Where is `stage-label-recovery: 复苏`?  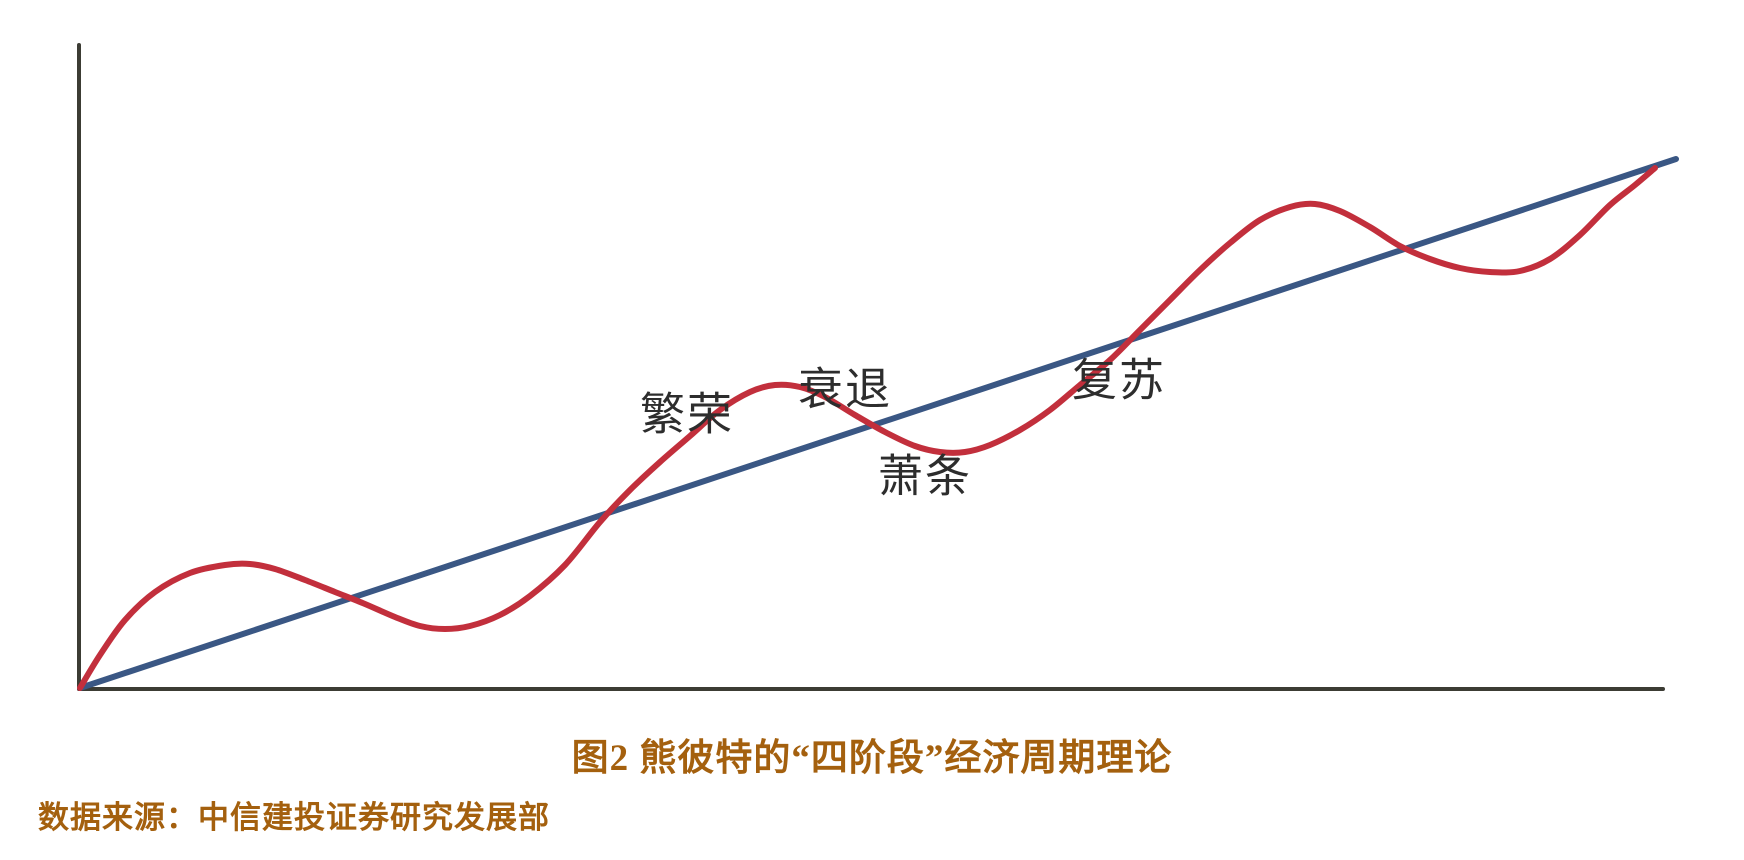
stage-label-recovery: 复苏 is located at coordinates (1119, 380).